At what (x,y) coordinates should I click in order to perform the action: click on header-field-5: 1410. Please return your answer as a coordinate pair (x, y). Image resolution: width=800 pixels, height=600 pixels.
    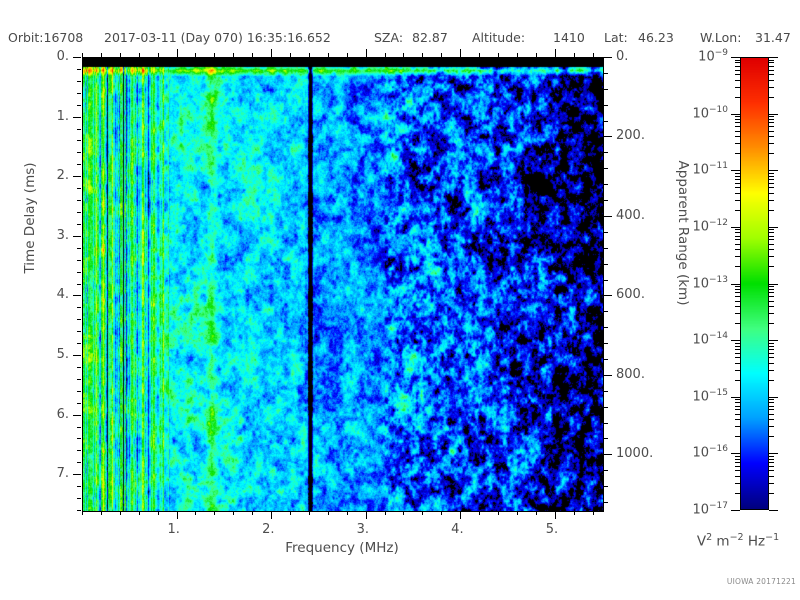
    Looking at the image, I should click on (569, 37).